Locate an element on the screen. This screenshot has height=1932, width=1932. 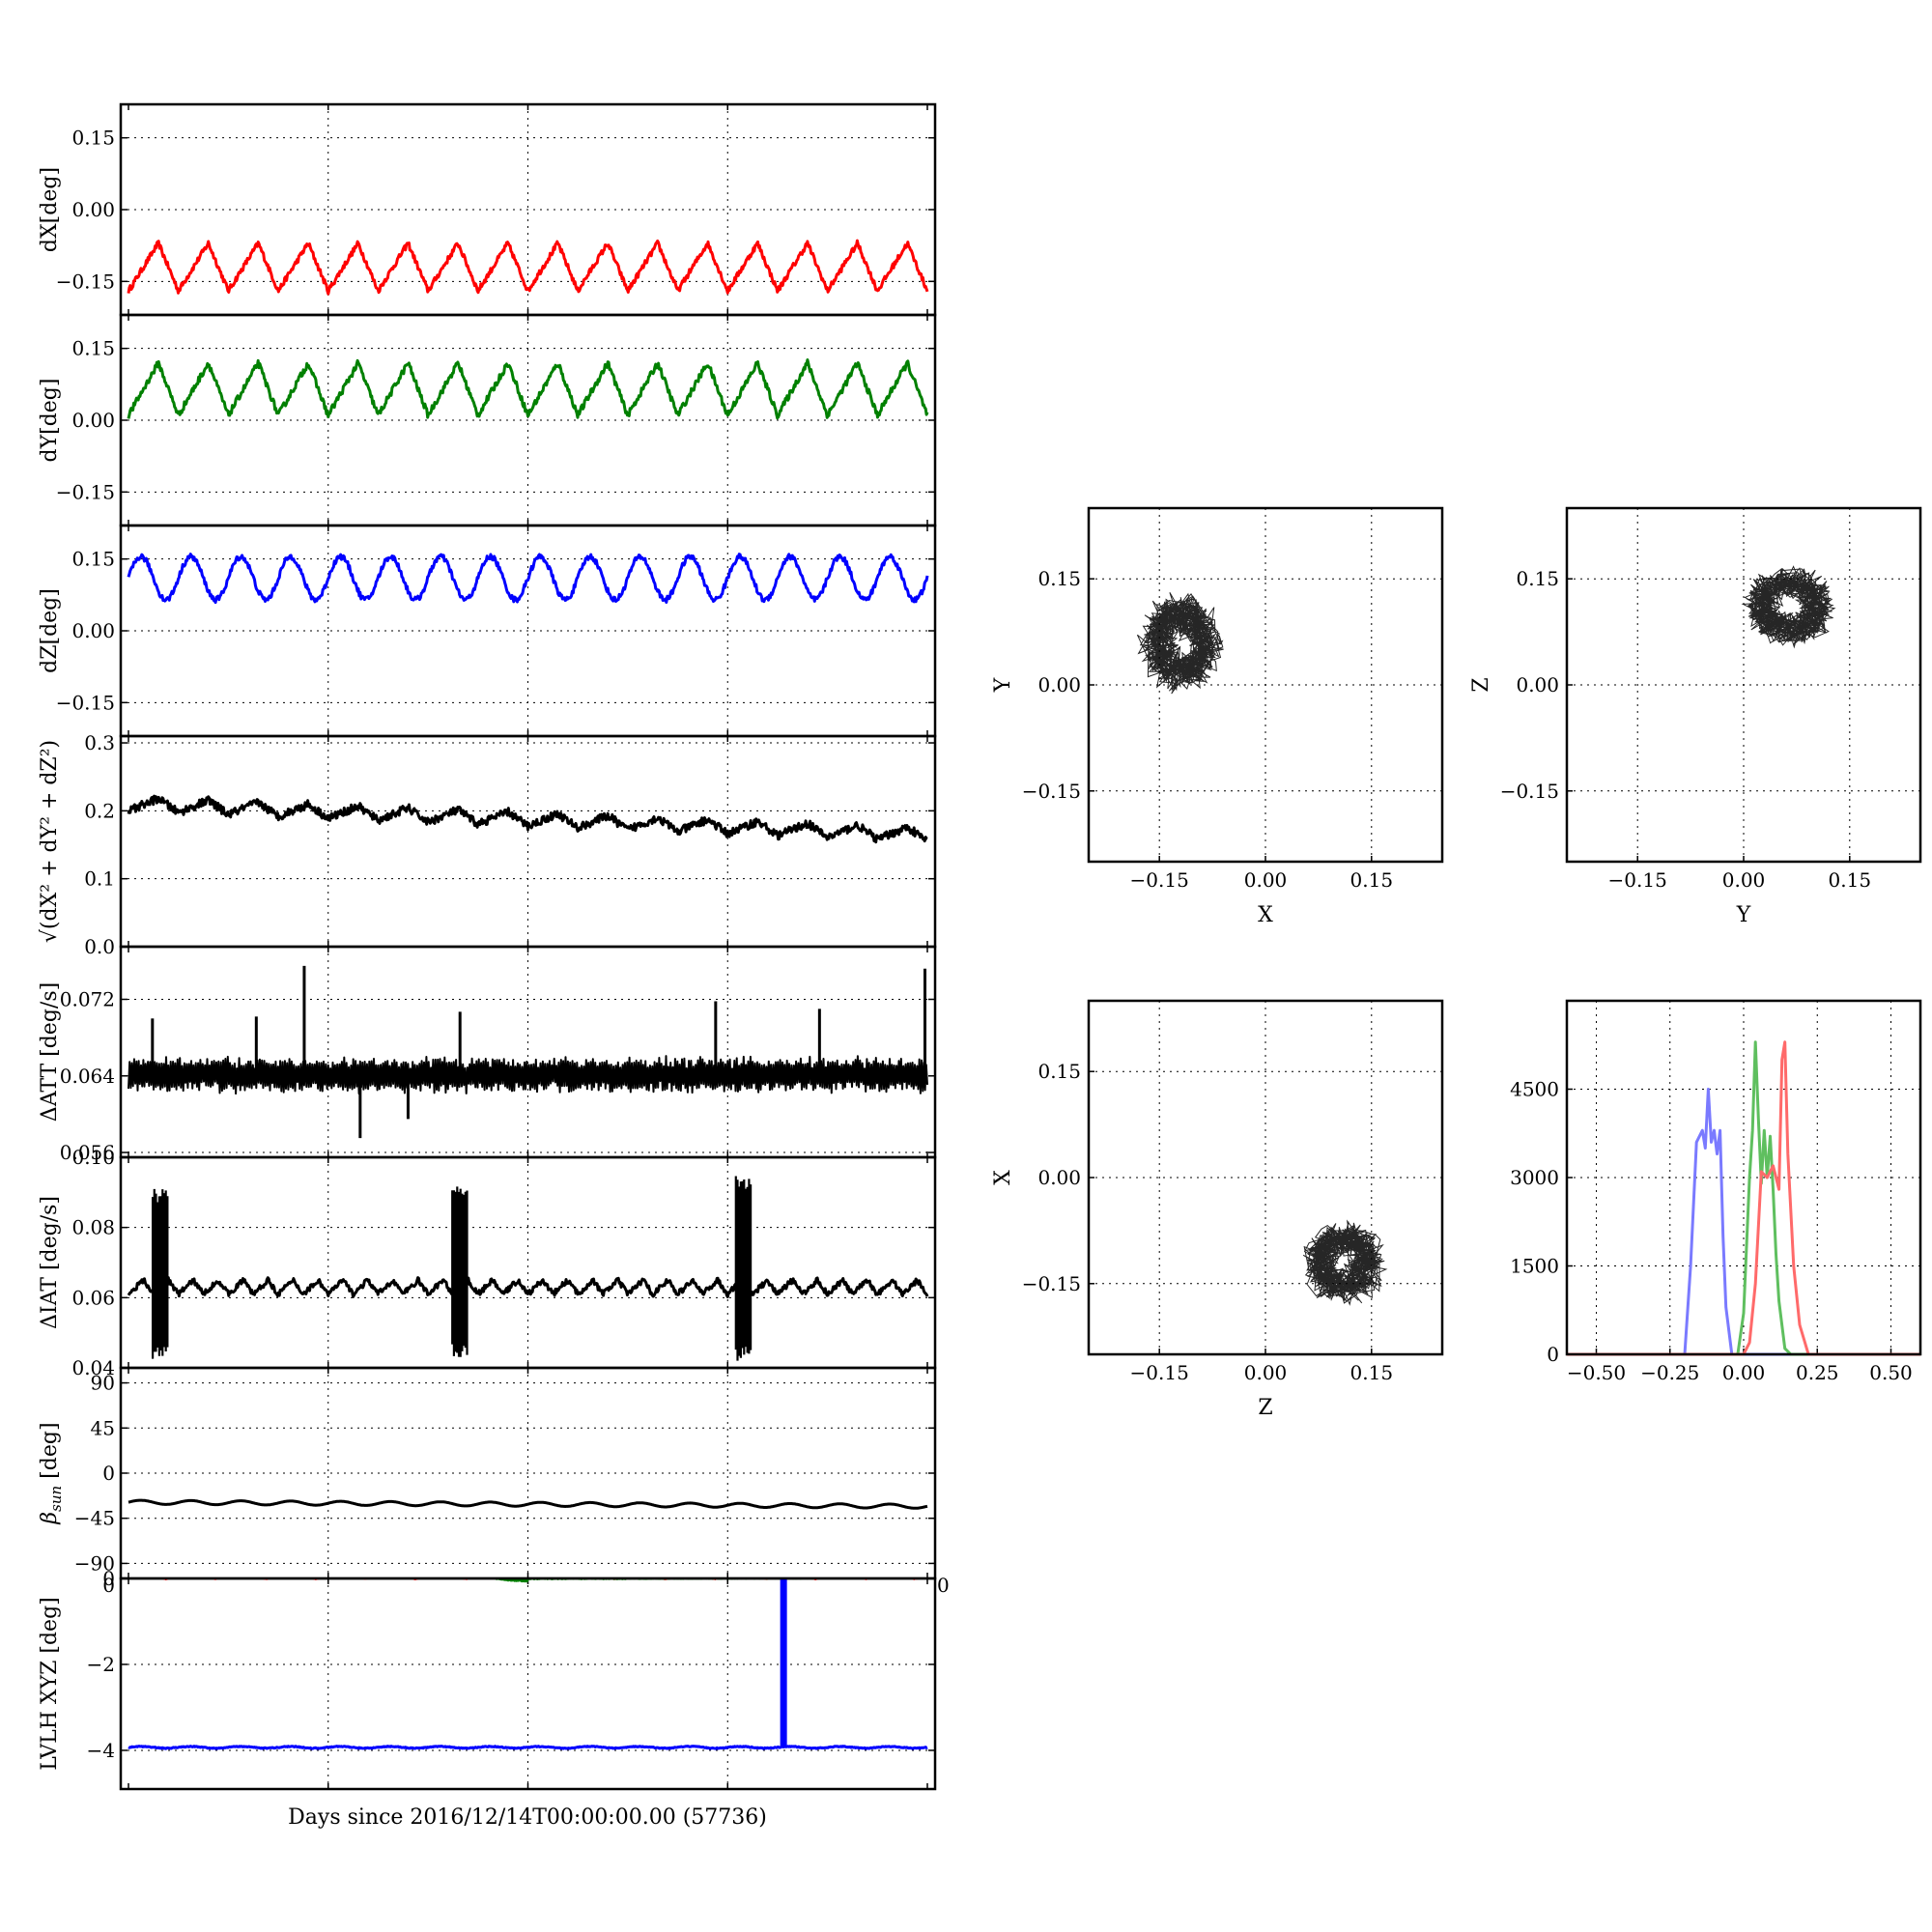
panel-dx: −0.15 0.00 0.15 dX[deg] is located at coordinates (487, 209).